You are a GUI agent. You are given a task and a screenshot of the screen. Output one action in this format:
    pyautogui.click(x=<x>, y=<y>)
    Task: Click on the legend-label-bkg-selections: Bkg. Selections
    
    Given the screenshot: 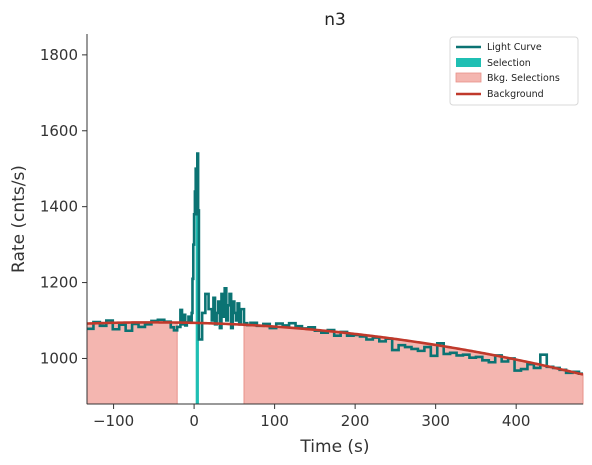 What is the action you would take?
    pyautogui.click(x=523, y=78)
    